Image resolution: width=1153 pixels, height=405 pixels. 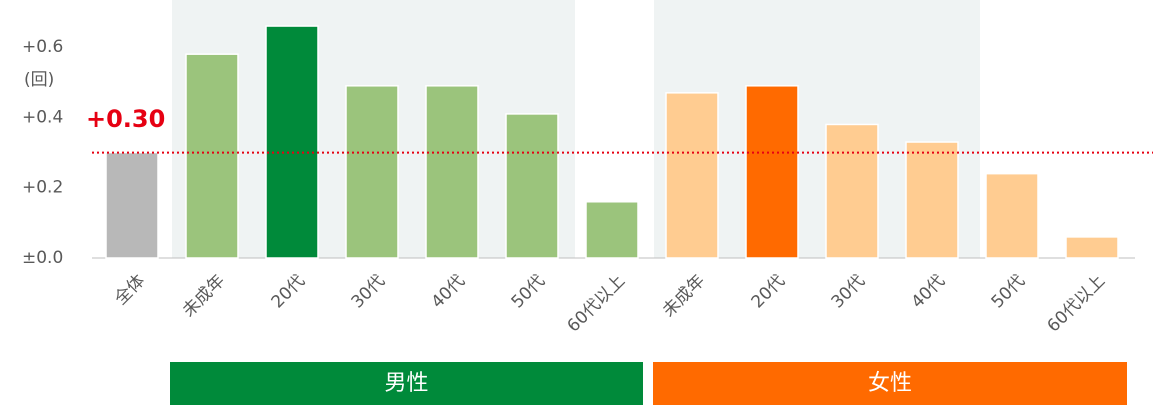 What do you see at coordinates (42, 258) in the screenshot?
I see `y-tick-label: ±0.0` at bounding box center [42, 258].